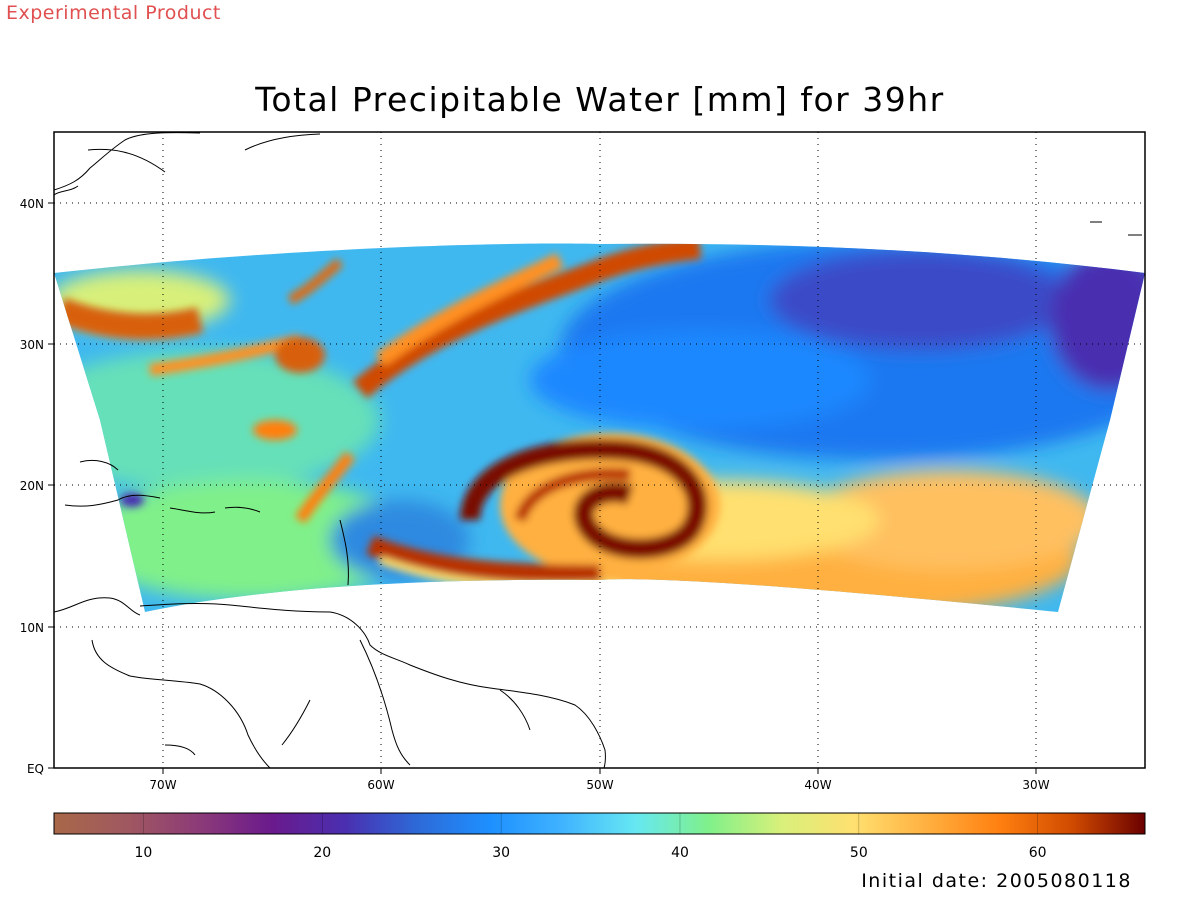 The height and width of the screenshot is (900, 1200). Describe the element at coordinates (599, 785) in the screenshot. I see `x-tick-50w: 50W` at that location.